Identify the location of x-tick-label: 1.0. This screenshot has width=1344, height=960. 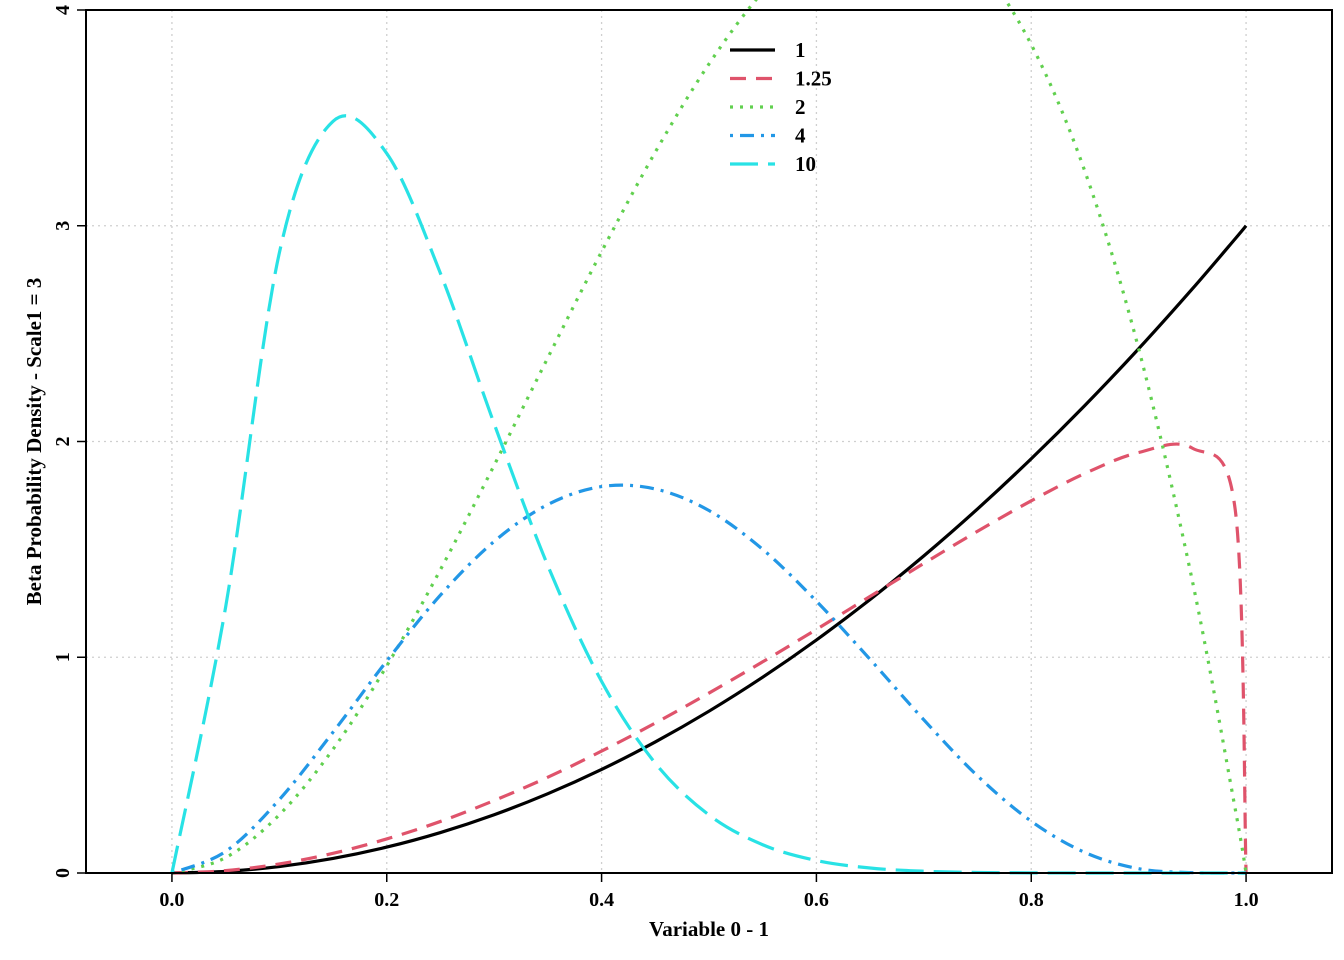
(1246, 900).